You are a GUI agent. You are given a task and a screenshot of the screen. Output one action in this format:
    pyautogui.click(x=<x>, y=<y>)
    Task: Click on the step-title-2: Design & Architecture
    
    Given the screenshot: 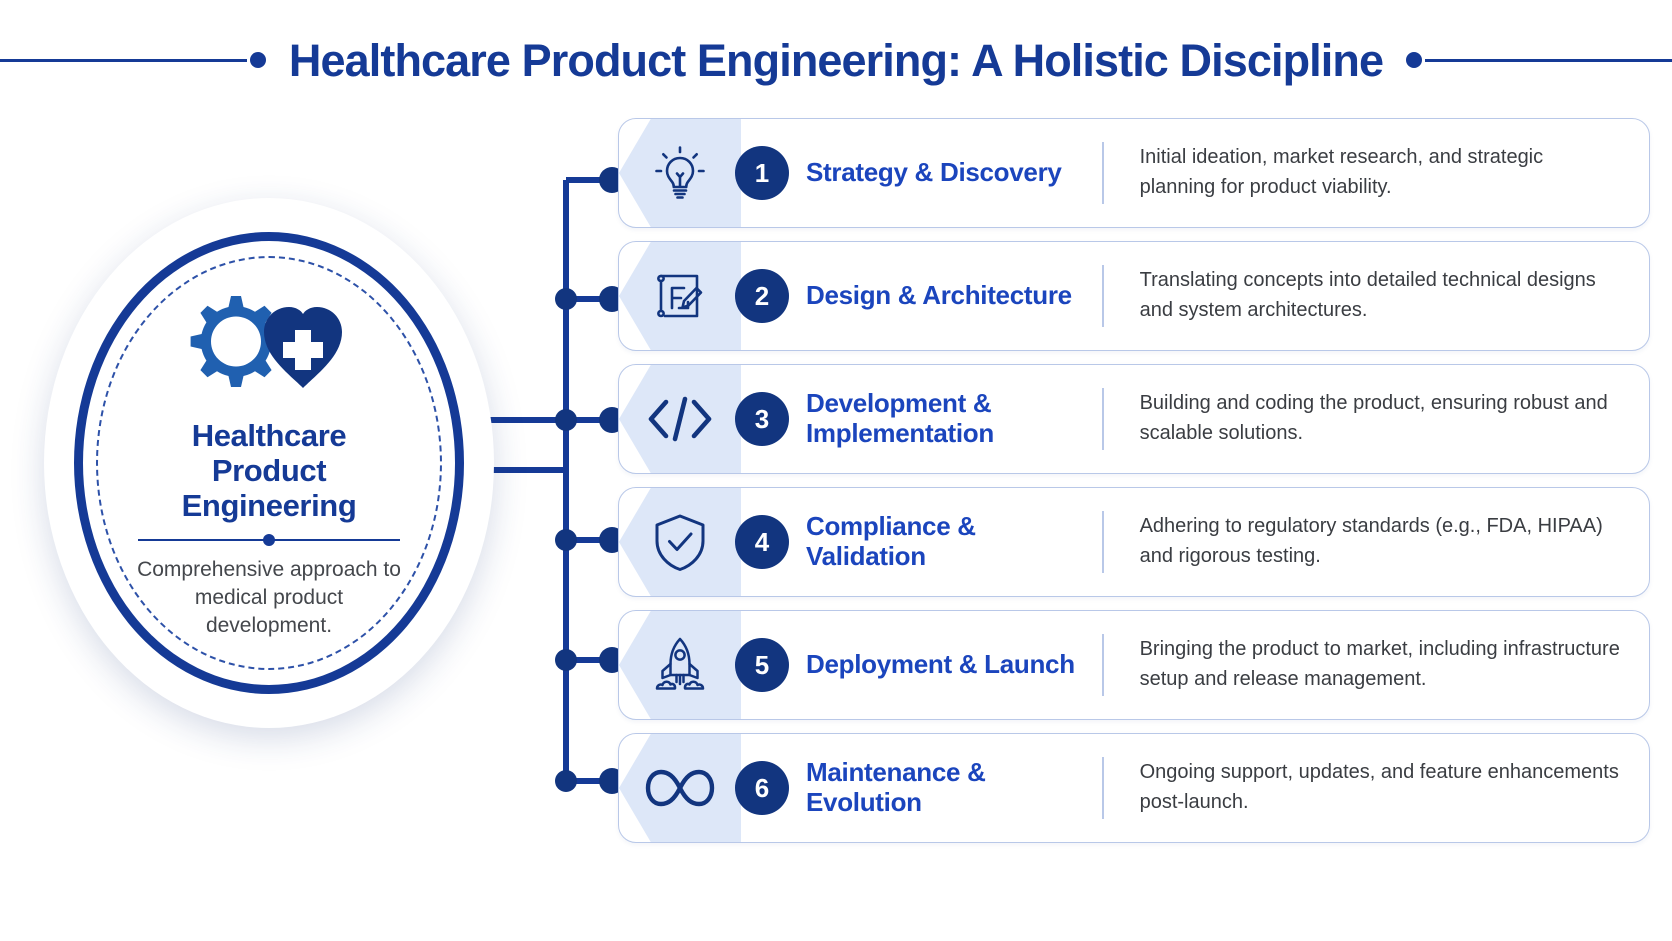 What is the action you would take?
    pyautogui.click(x=939, y=295)
    